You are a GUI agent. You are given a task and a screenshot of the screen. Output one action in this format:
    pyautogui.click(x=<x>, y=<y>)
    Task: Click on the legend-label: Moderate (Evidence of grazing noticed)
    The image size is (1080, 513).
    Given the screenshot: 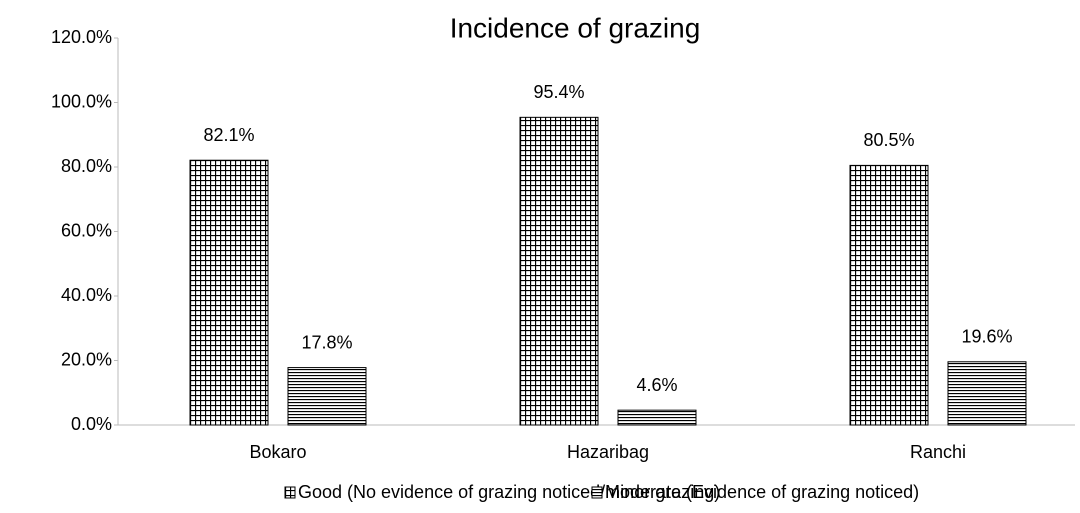 What is the action you would take?
    pyautogui.click(x=762, y=492)
    